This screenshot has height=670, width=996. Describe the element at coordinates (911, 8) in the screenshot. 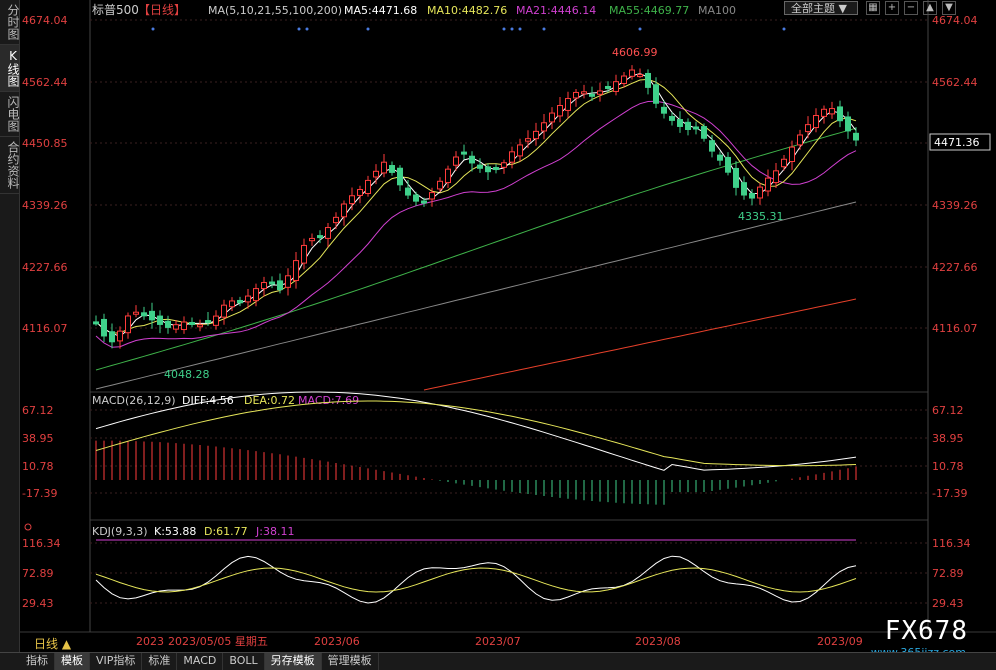

I see `minus-icon: −` at that location.